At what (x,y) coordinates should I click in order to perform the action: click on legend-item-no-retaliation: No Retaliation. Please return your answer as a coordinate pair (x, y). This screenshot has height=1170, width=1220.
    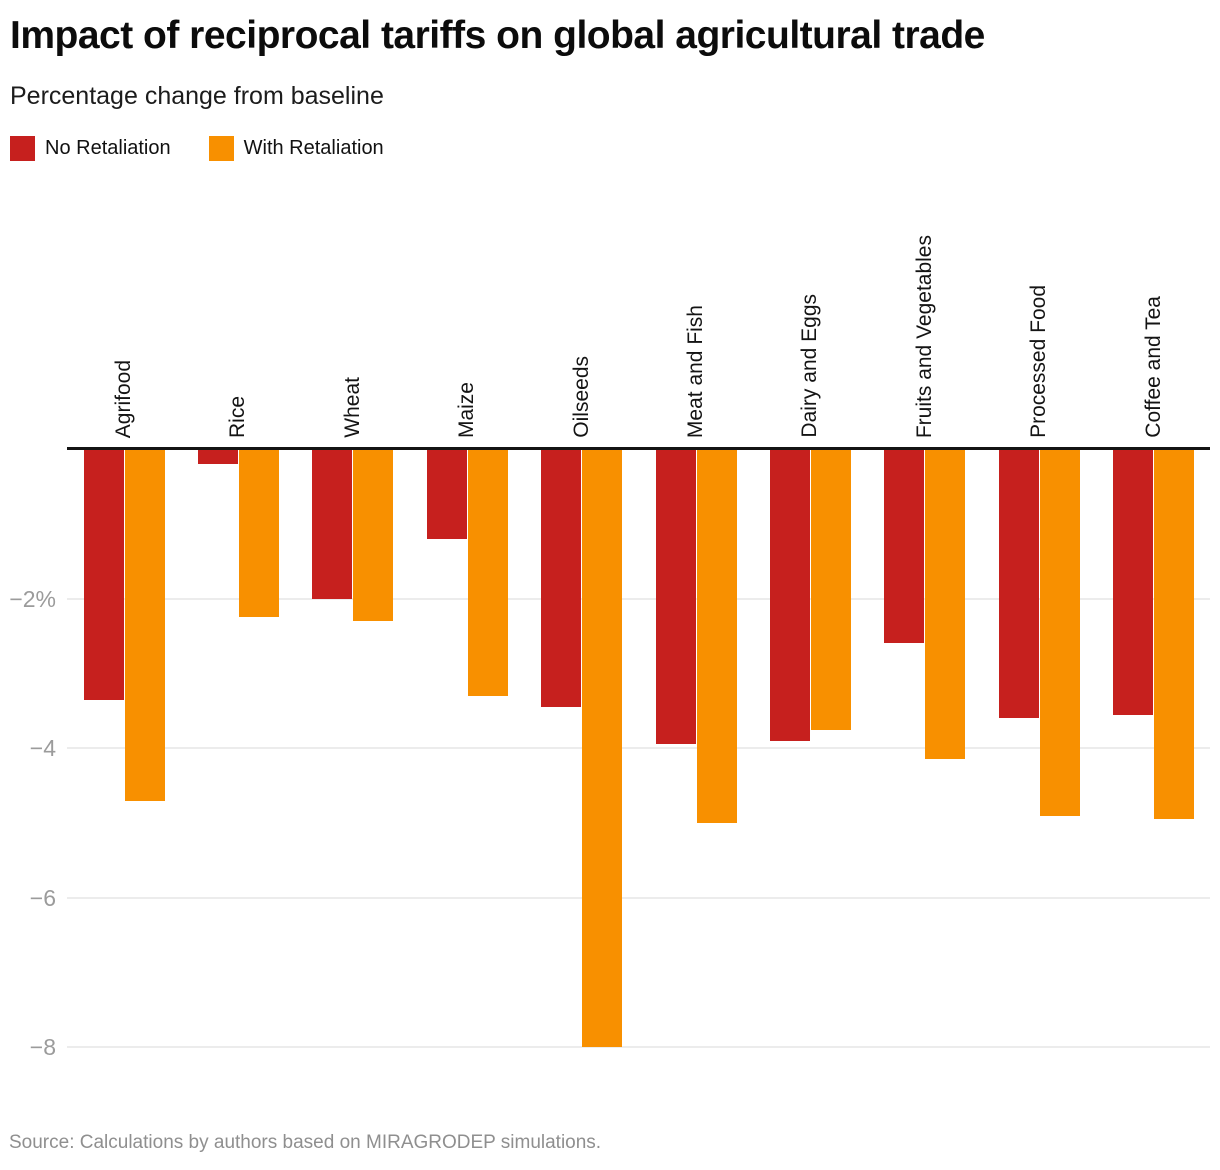
    Looking at the image, I should click on (90, 148).